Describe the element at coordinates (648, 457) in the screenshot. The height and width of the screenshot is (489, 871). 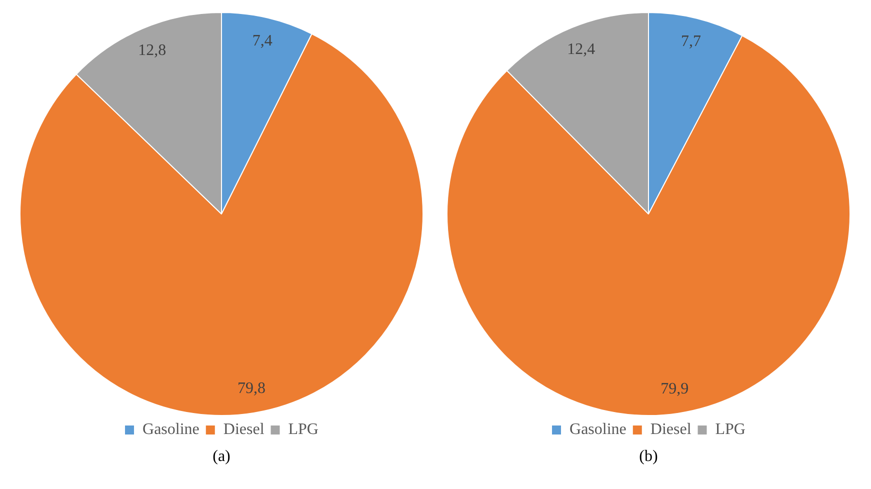
I see `text: (b)` at that location.